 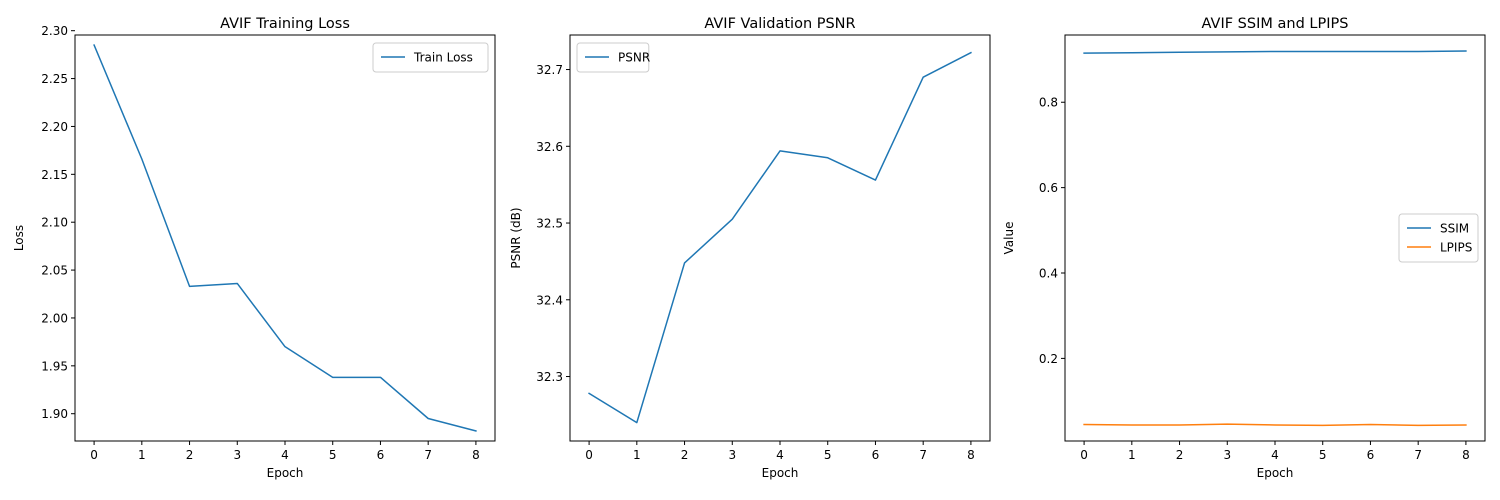 What do you see at coordinates (1454, 229) in the screenshot?
I see `legend-label: SSIM` at bounding box center [1454, 229].